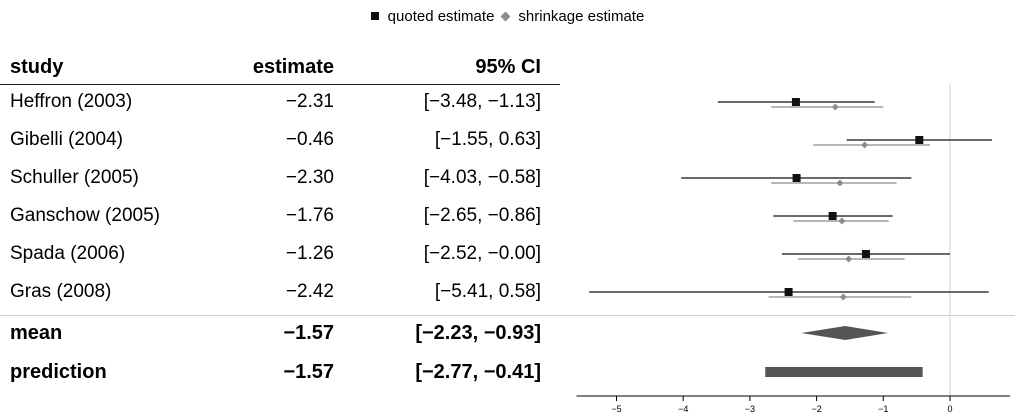 This screenshot has width=1015, height=418. Describe the element at coordinates (36, 333) in the screenshot. I see `summary-name-mean: mean` at that location.